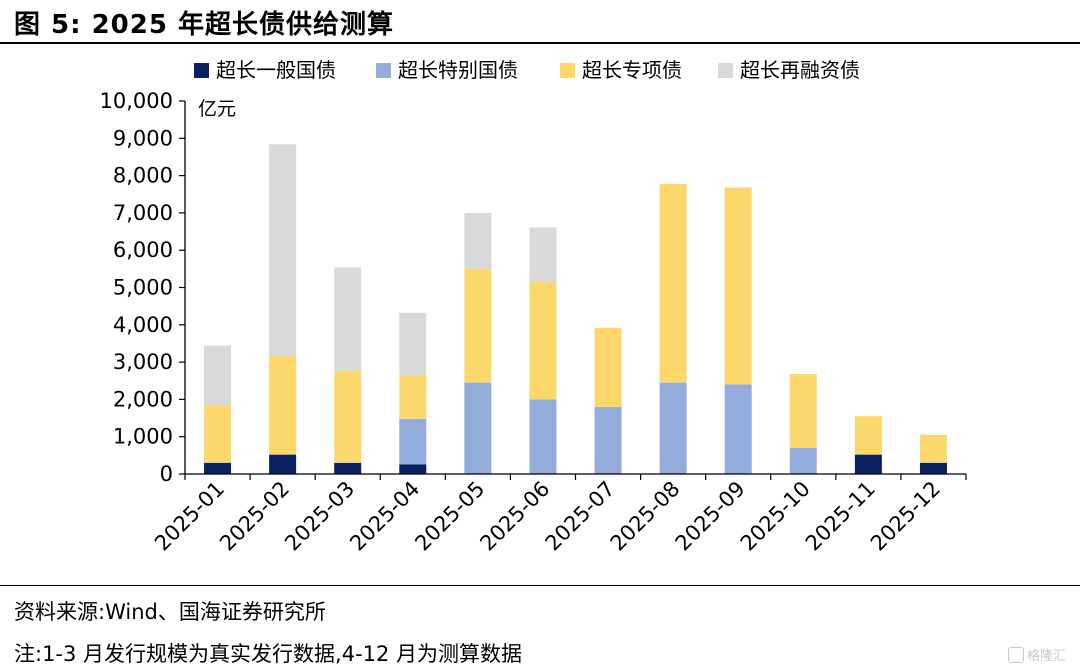  I want to click on y-tick-label: 7,000, so click(143, 213).